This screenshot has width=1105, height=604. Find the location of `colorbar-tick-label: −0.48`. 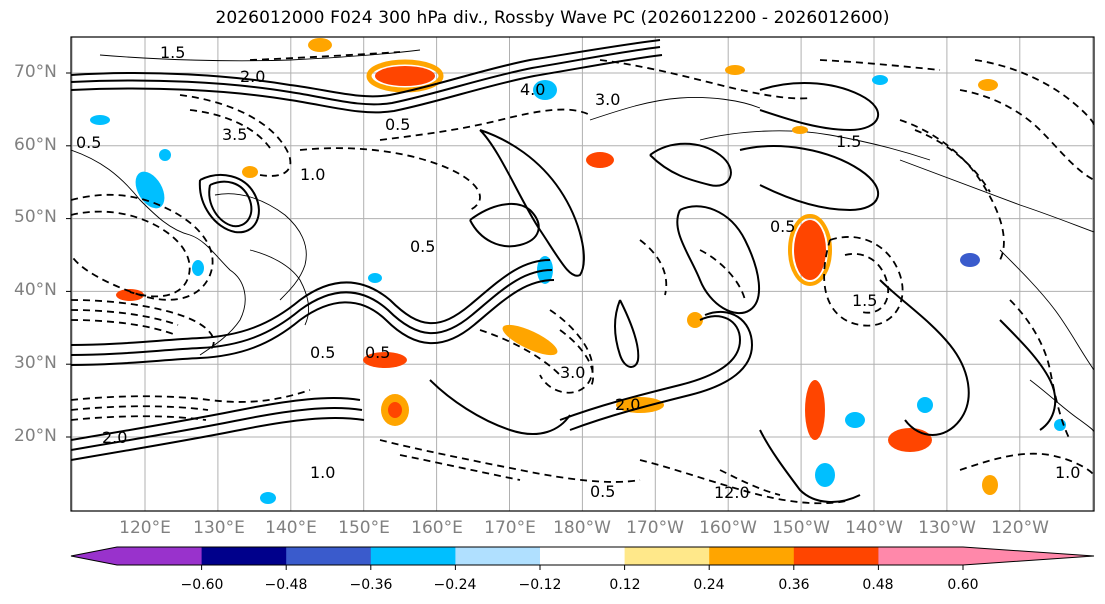

colorbar-tick-label: −0.48 is located at coordinates (286, 585).